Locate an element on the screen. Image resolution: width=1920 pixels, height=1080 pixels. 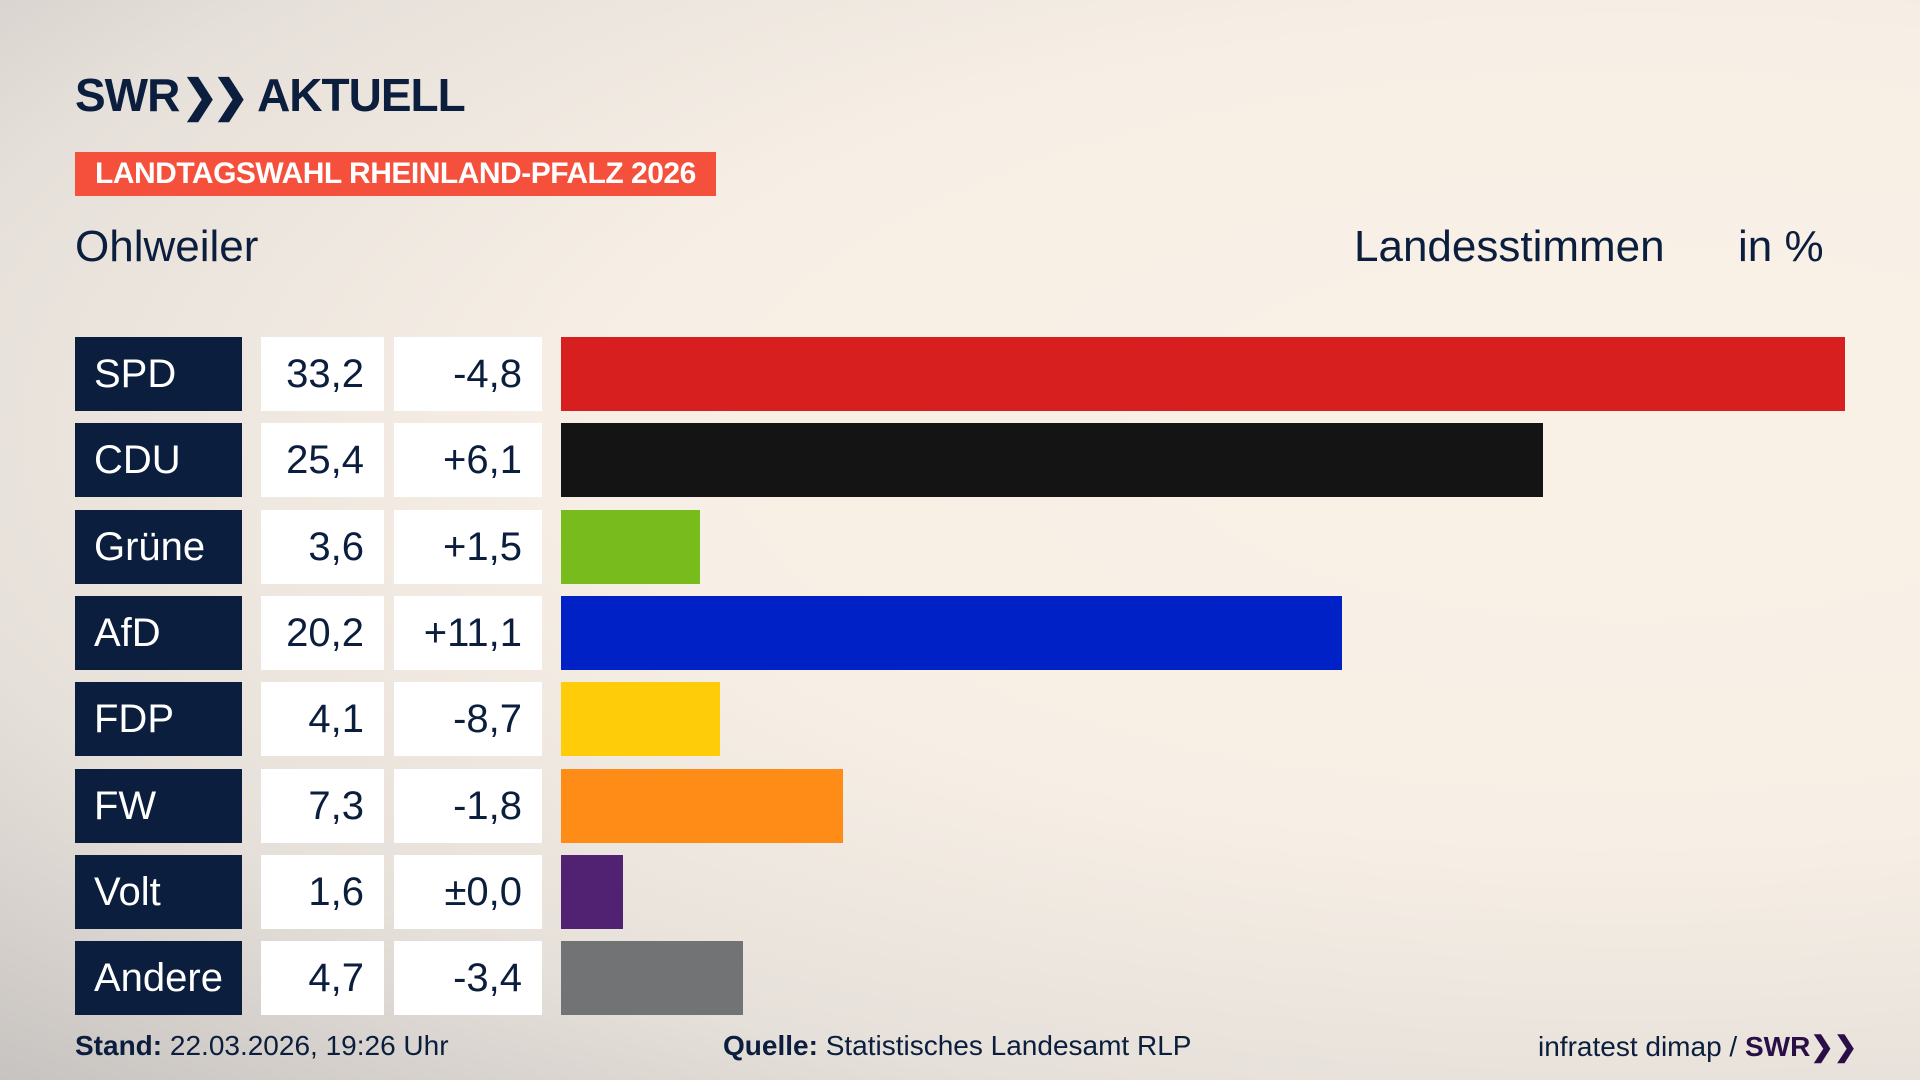
result-row: FDP 4,1 -8,7 is located at coordinates (965, 719).